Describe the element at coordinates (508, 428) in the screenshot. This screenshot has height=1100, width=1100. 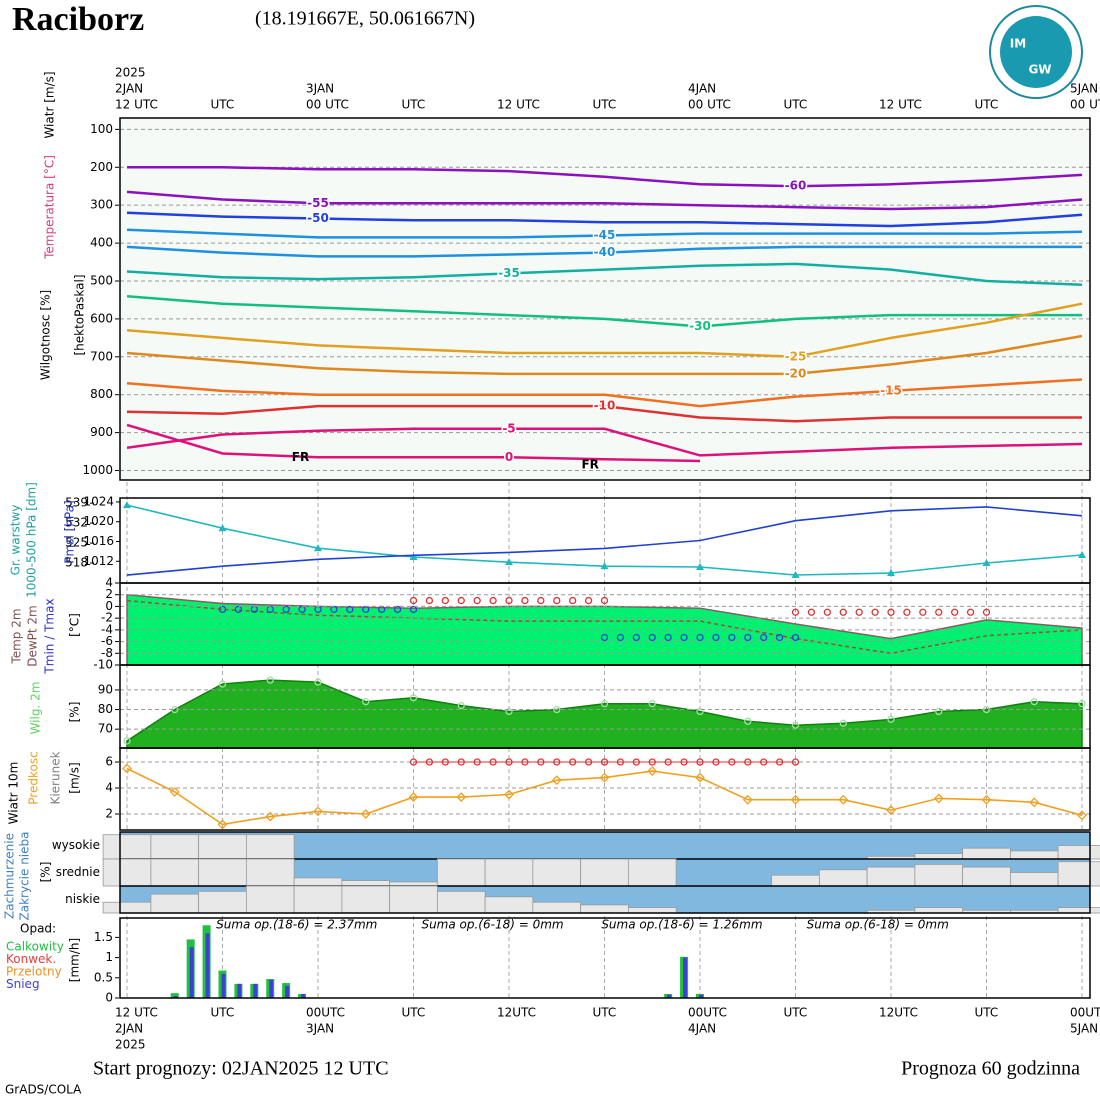
I see `isotherm-label: -5` at that location.